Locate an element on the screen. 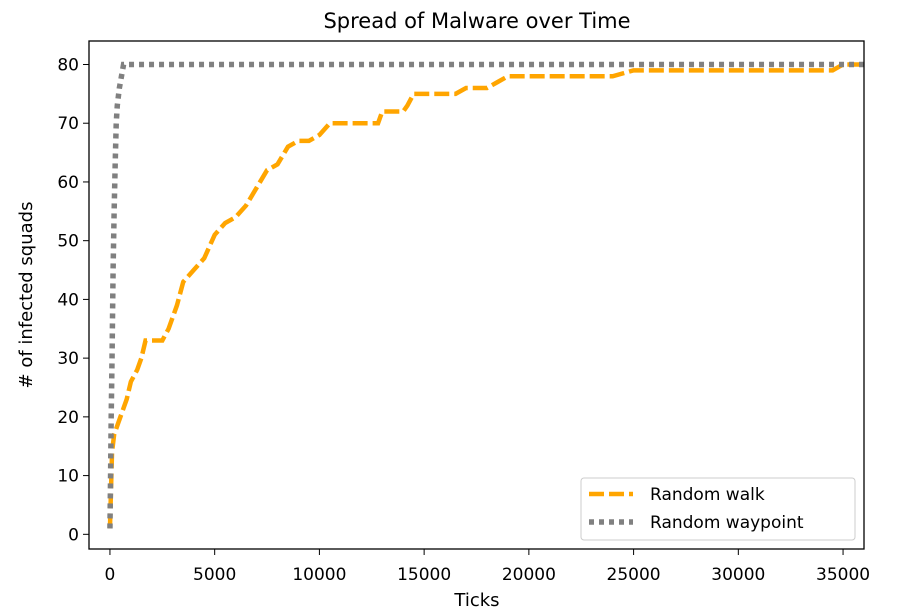 The height and width of the screenshot is (615, 900). y-tick-label: 80 is located at coordinates (68, 65).